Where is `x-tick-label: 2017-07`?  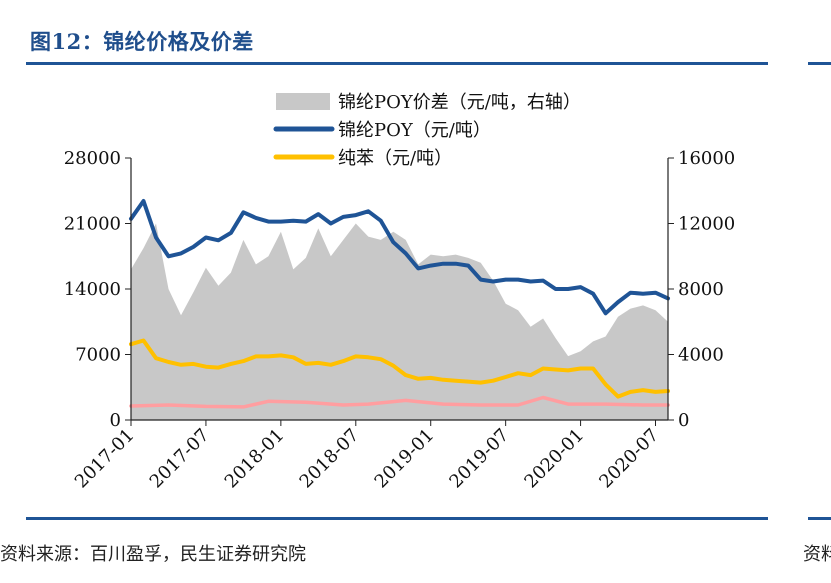 x-tick-label: 2017-07 is located at coordinates (180, 459).